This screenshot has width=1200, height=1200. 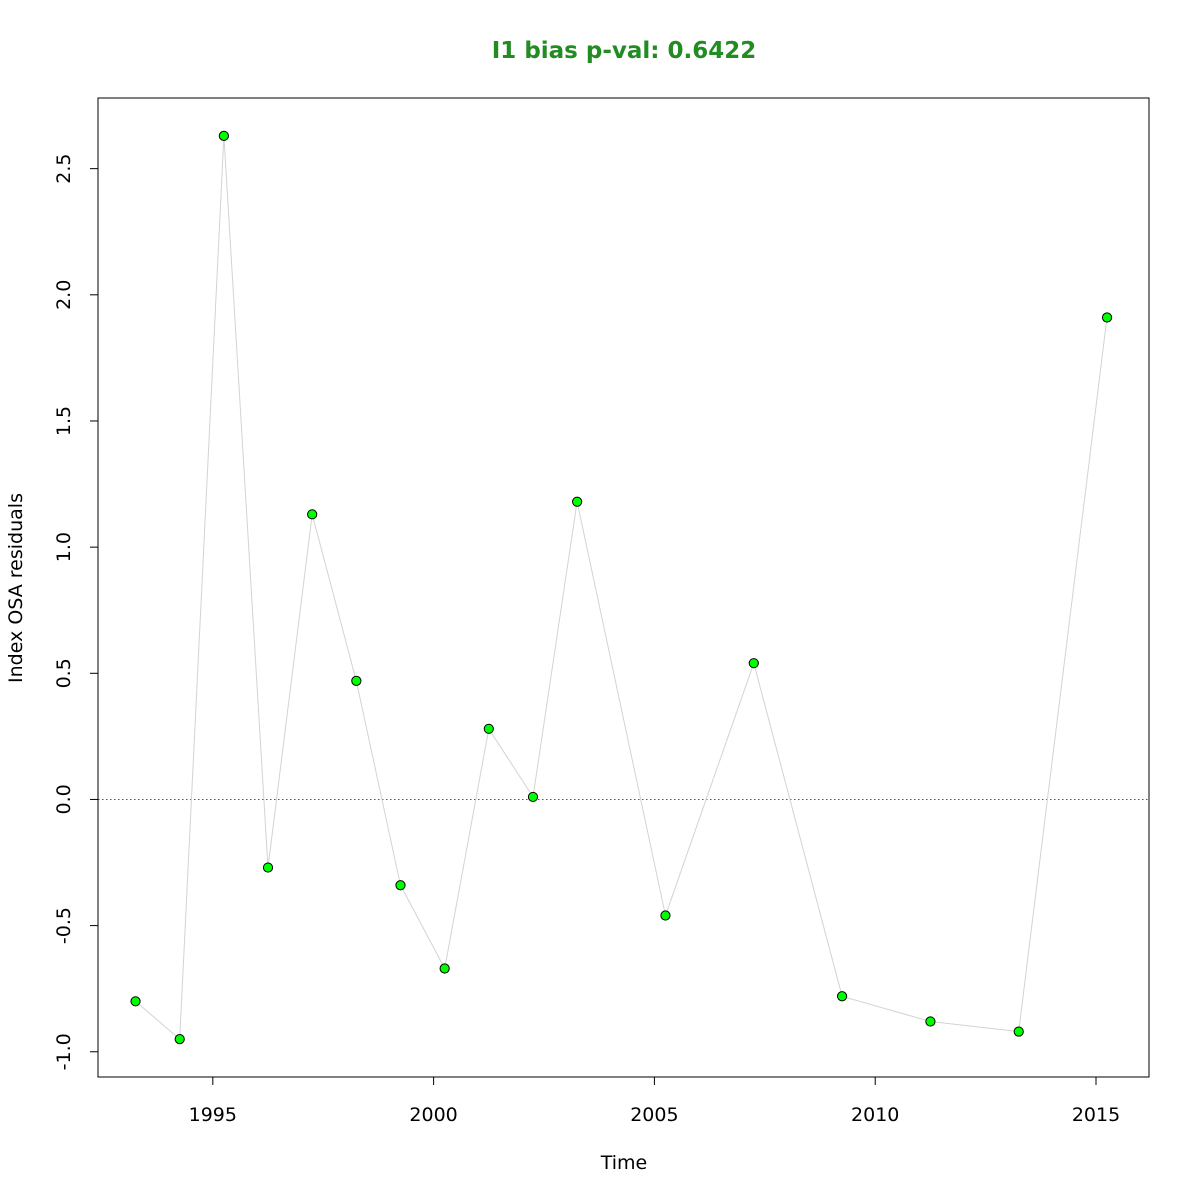 I want to click on chart-title: I1 bias p-val: 0.6422, so click(x=624, y=51).